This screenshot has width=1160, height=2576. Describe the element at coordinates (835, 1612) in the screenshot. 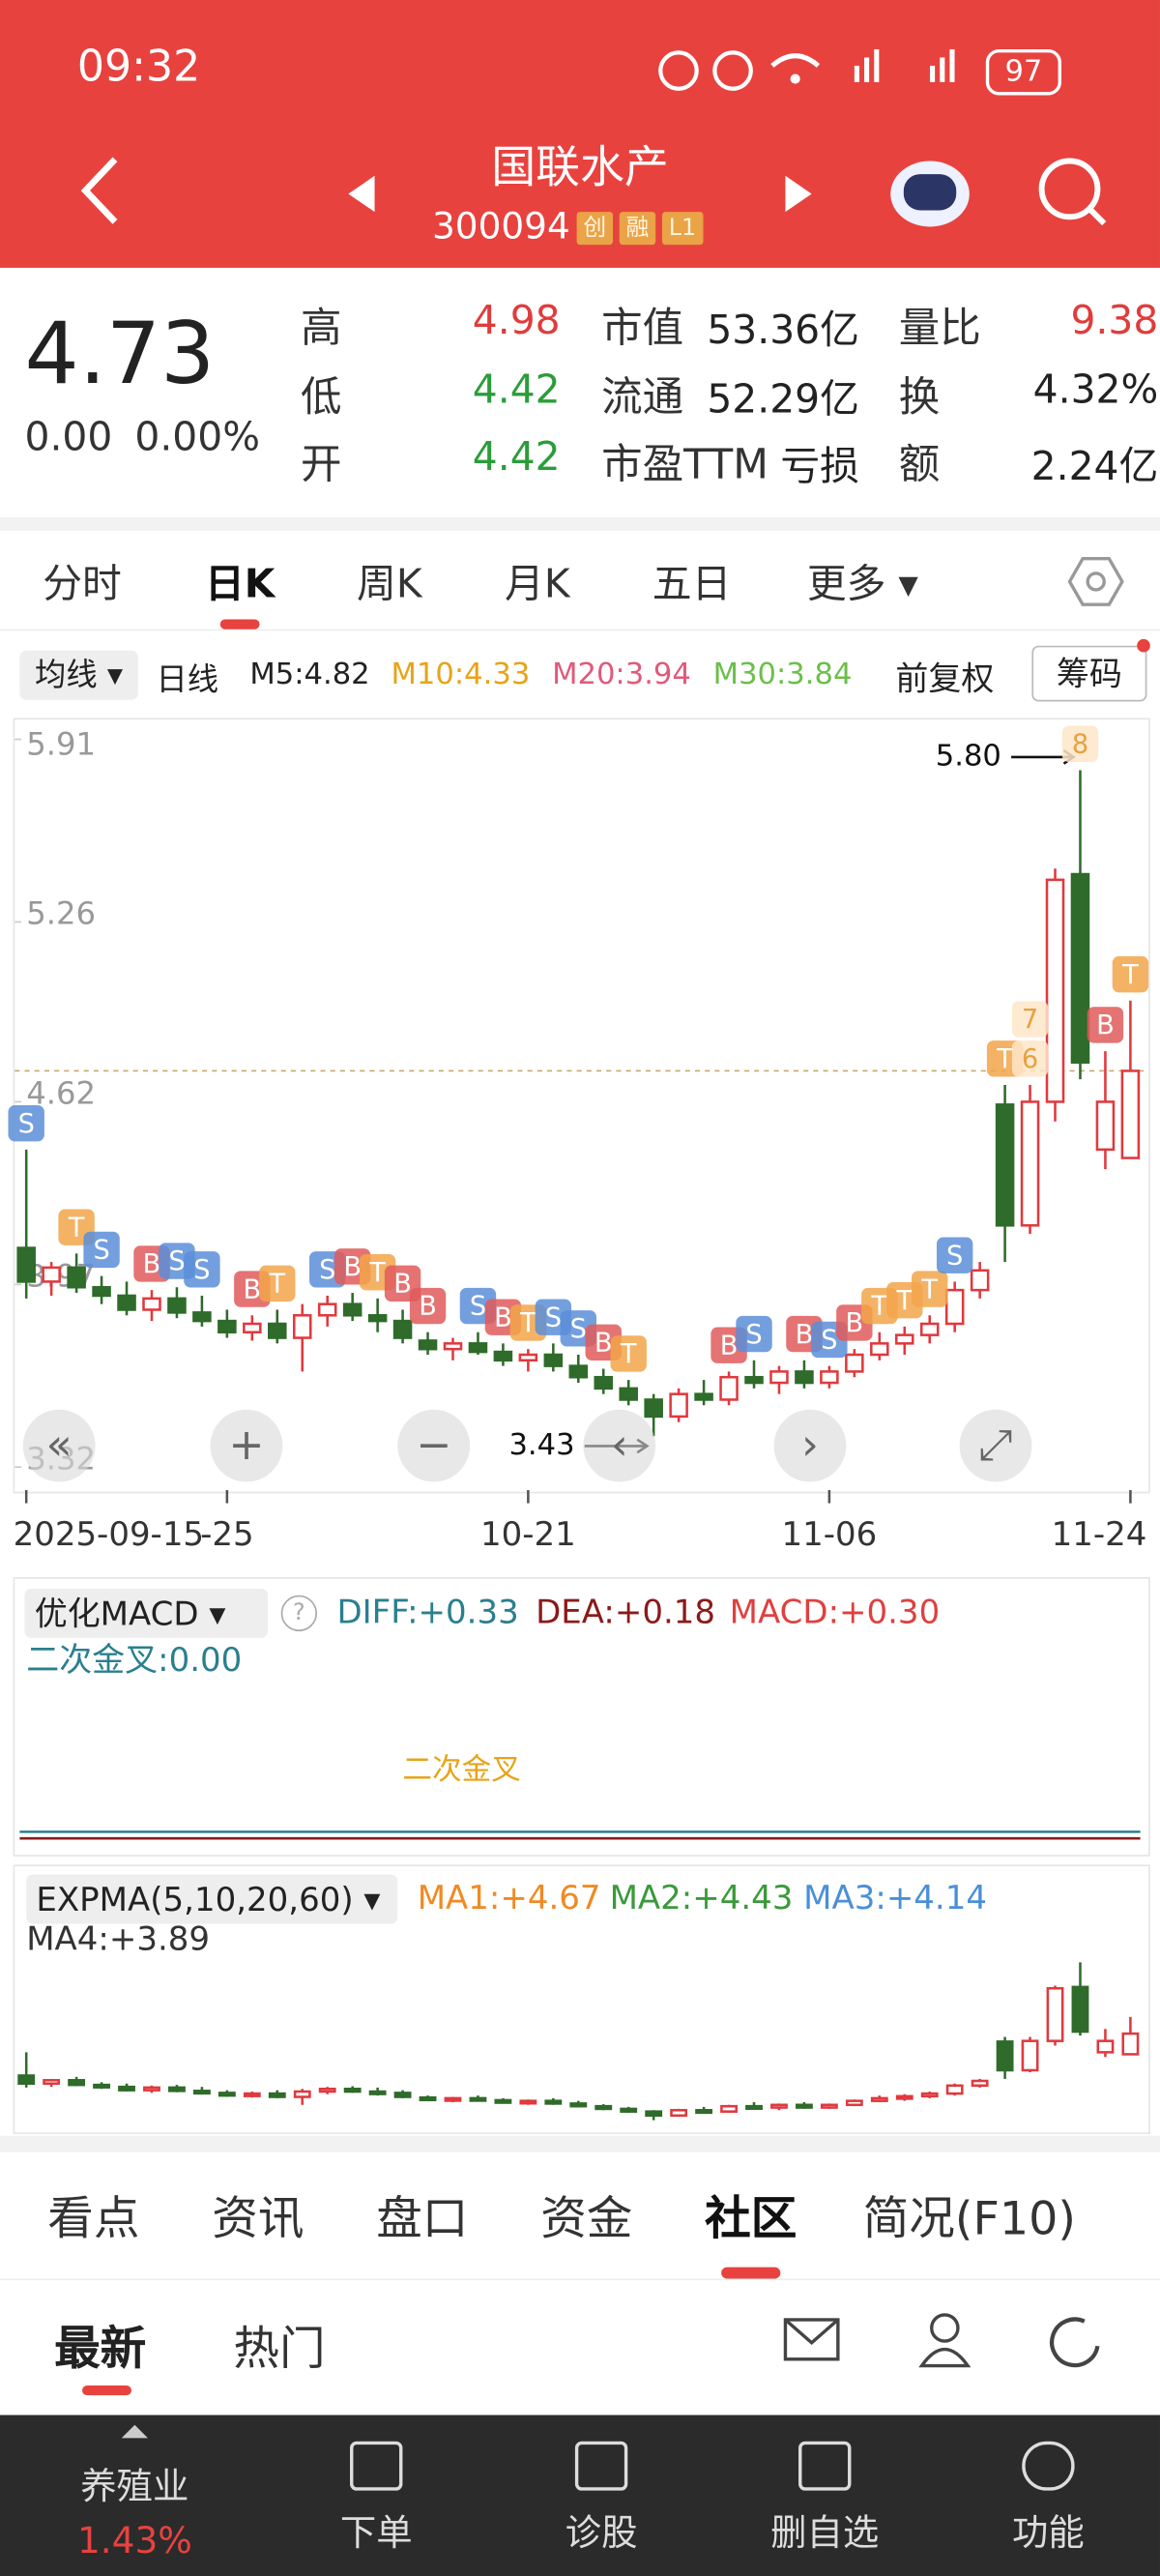

I see `macd-value: MACD:+0.30` at that location.